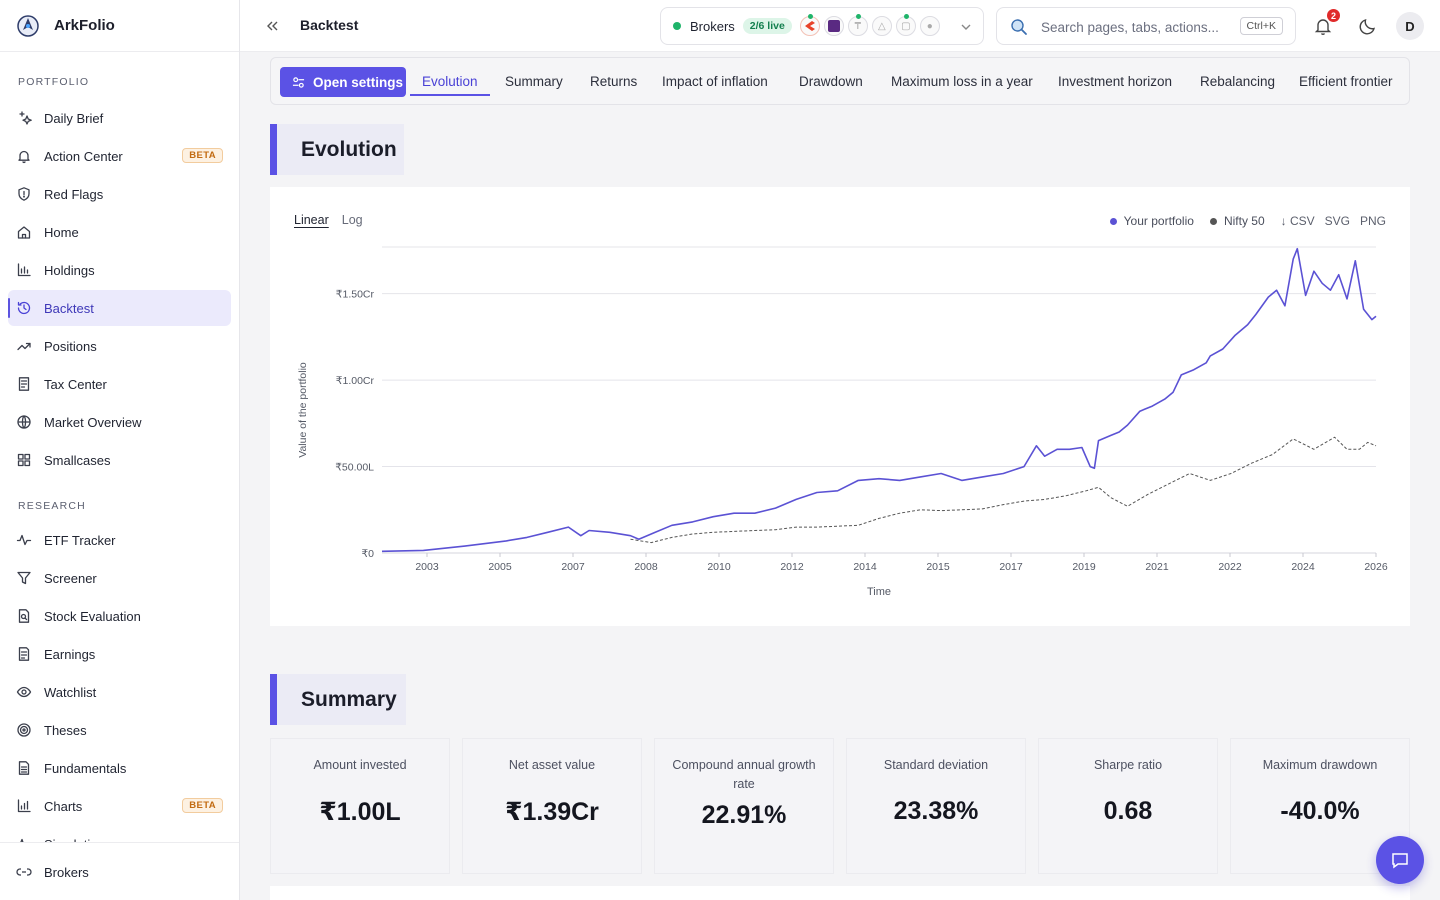 This screenshot has height=900, width=1440. Describe the element at coordinates (24, 692) in the screenshot. I see `eye-icon` at that location.